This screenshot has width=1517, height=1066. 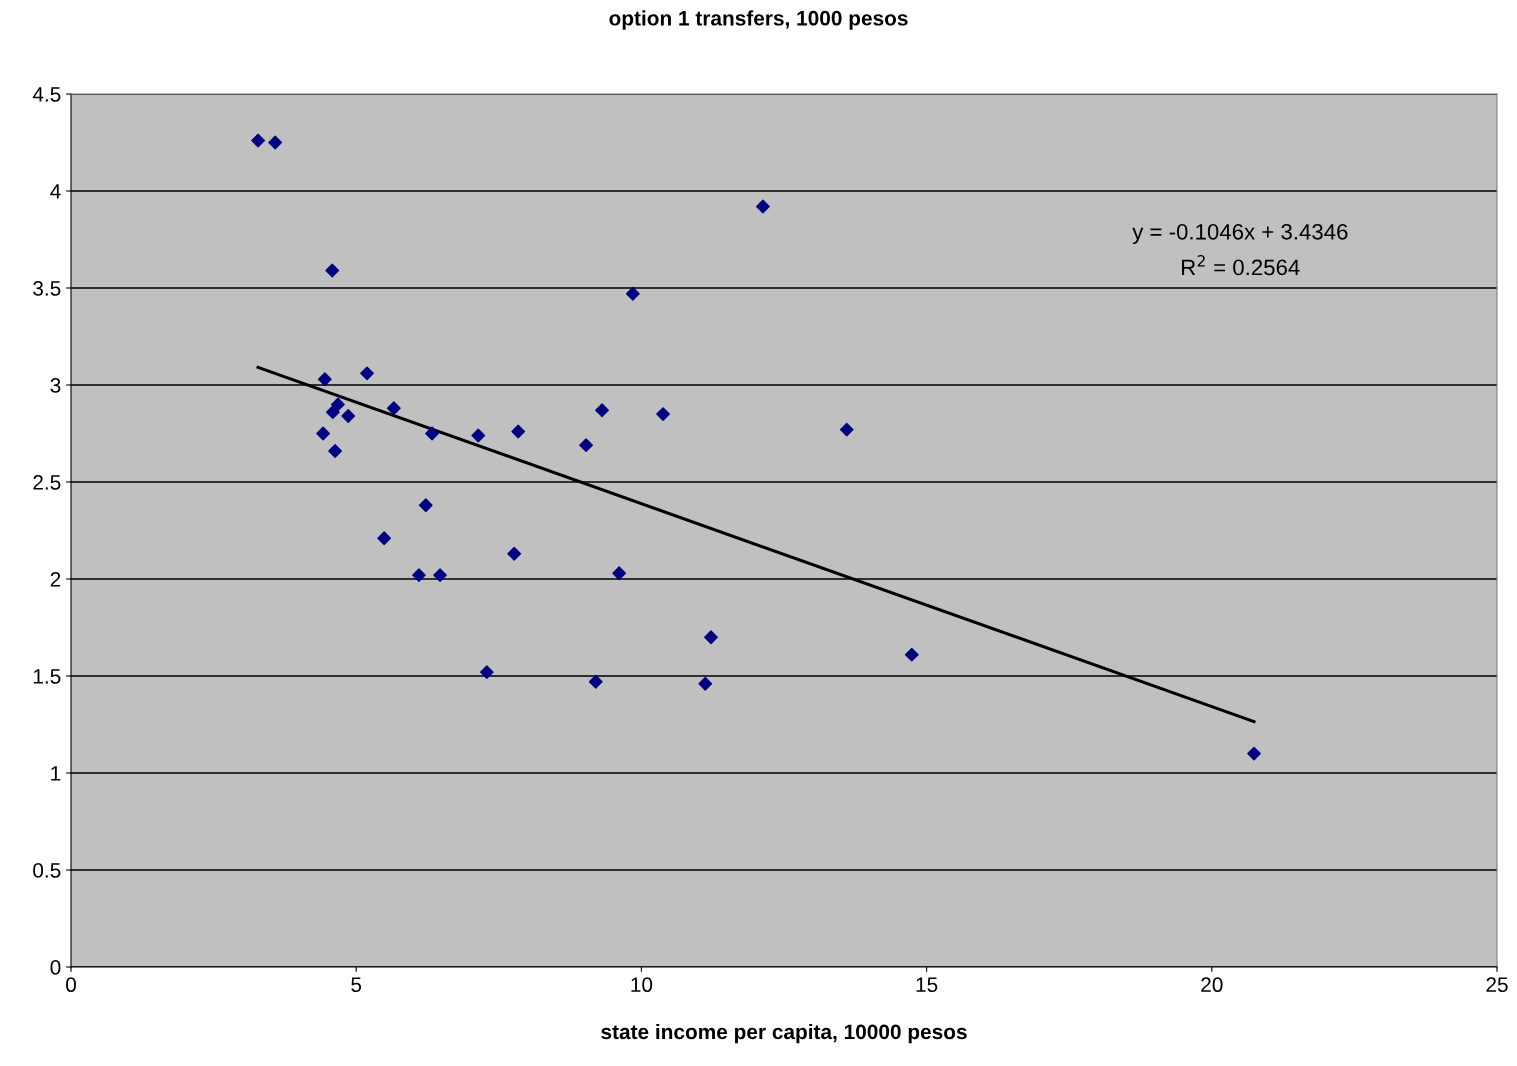 I want to click on chart-title: option 1 transfers, 1000 pesos, so click(x=758, y=20).